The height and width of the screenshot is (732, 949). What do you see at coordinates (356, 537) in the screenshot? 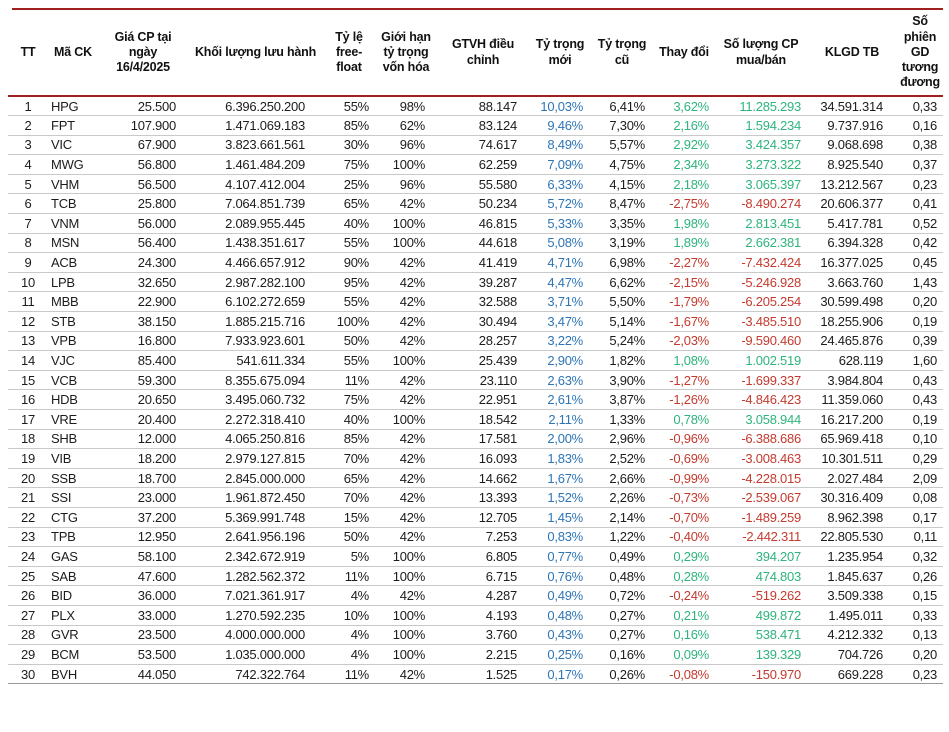
I see `cell-freefloat: 50%` at bounding box center [356, 537].